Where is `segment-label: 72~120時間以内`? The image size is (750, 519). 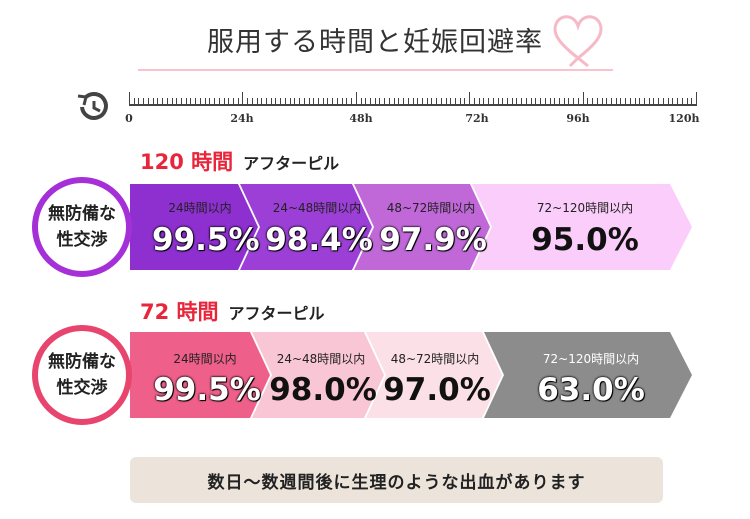
segment-label: 72~120時間以内 is located at coordinates (585, 208).